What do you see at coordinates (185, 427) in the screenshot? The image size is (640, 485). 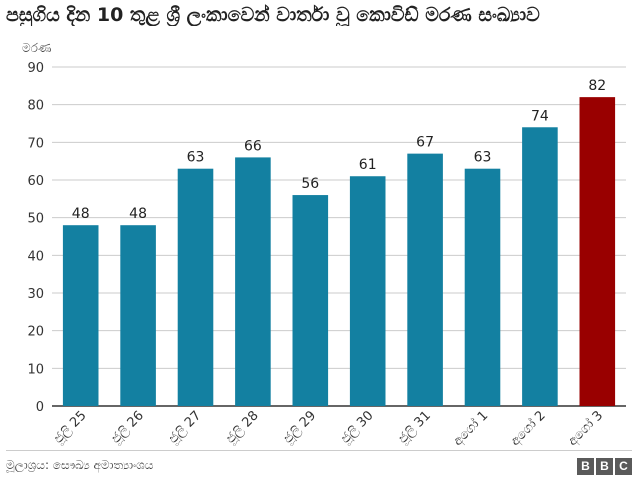 I see `x-tick-label: ජූලි 27` at bounding box center [185, 427].